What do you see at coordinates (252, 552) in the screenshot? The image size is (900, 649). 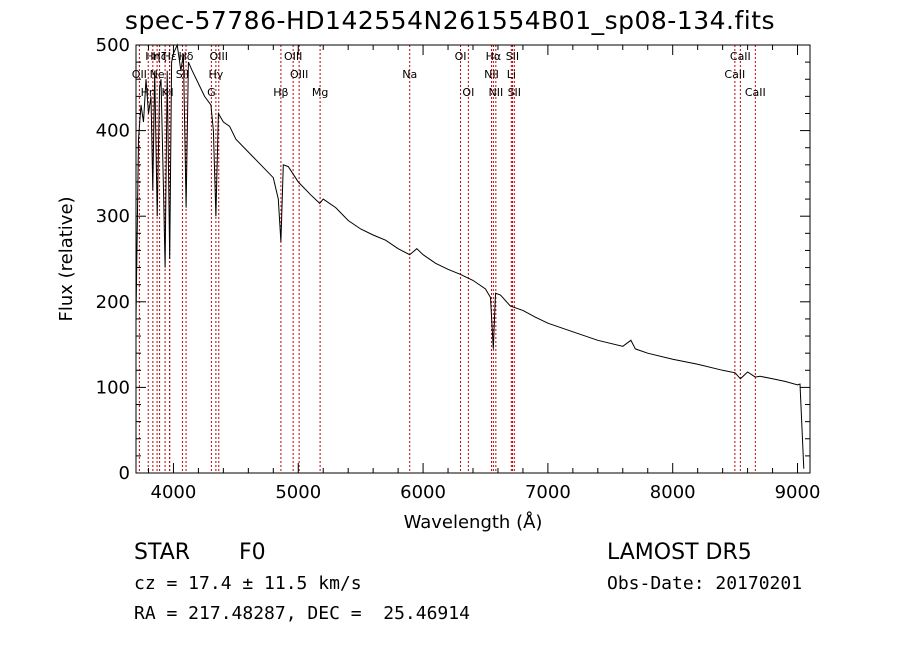 I see `object-subclass: F0` at bounding box center [252, 552].